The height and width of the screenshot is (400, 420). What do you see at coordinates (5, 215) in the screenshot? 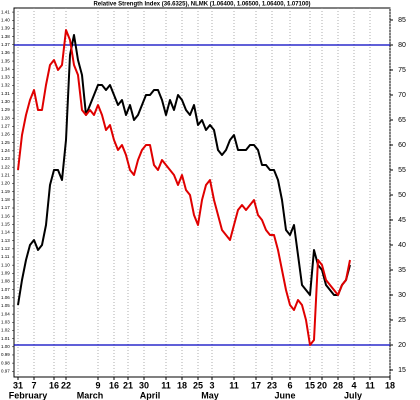
I see `y2-tick-label: 1.16` at bounding box center [5, 215].